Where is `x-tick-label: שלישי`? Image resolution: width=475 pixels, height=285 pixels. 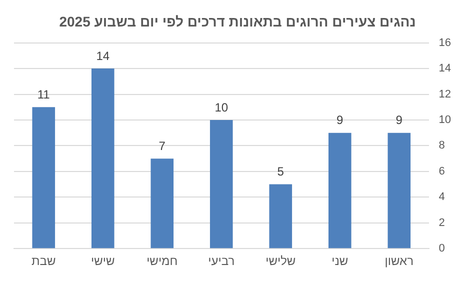
x-tick-label: שלישי is located at coordinates (281, 261).